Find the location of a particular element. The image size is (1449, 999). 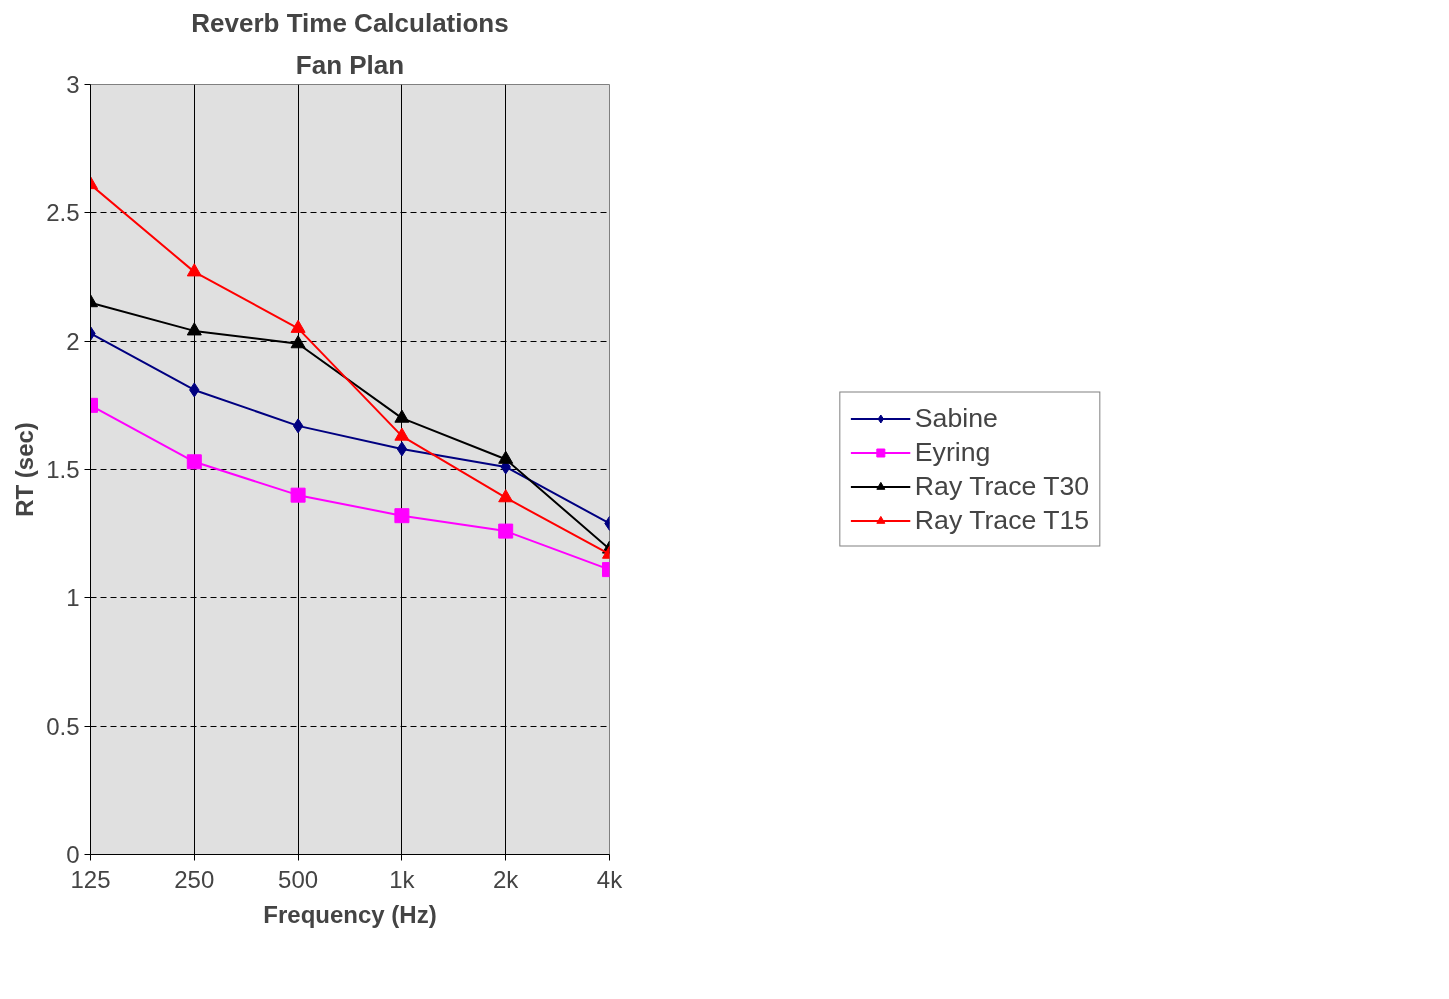

chart-title: Reverb Time Calculations is located at coordinates (350, 22).